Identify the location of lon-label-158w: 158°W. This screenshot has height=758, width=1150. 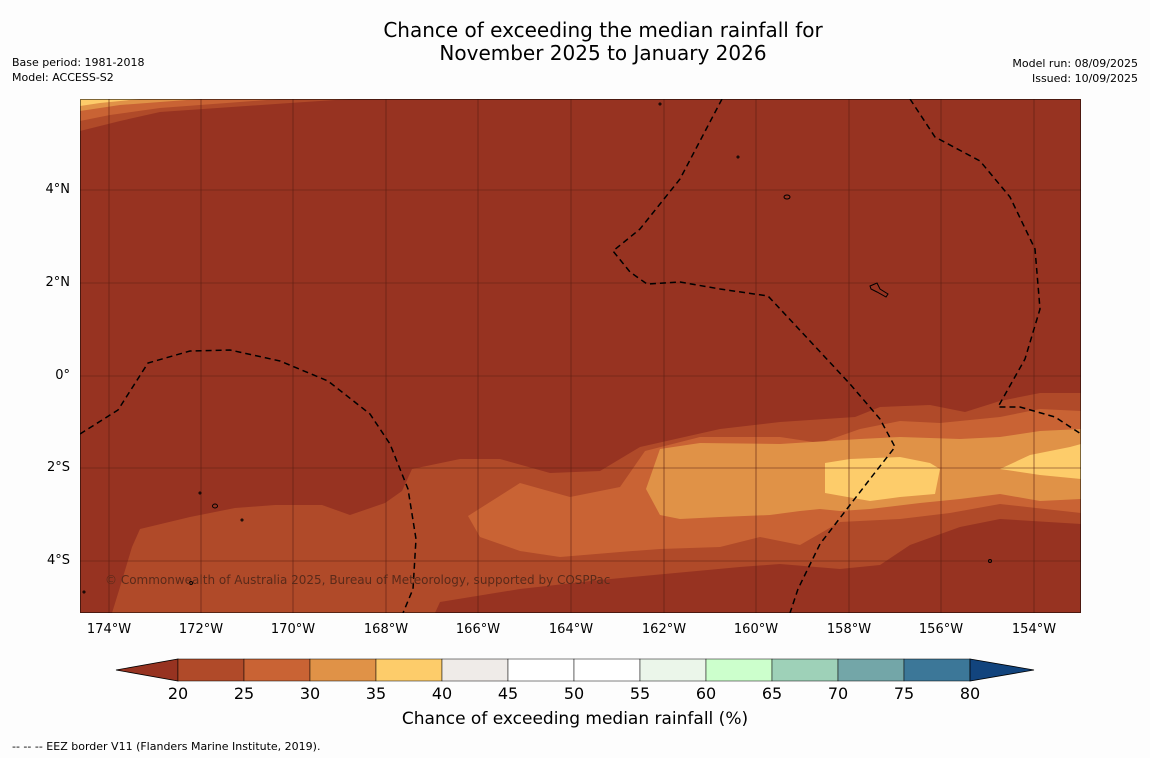
(849, 629).